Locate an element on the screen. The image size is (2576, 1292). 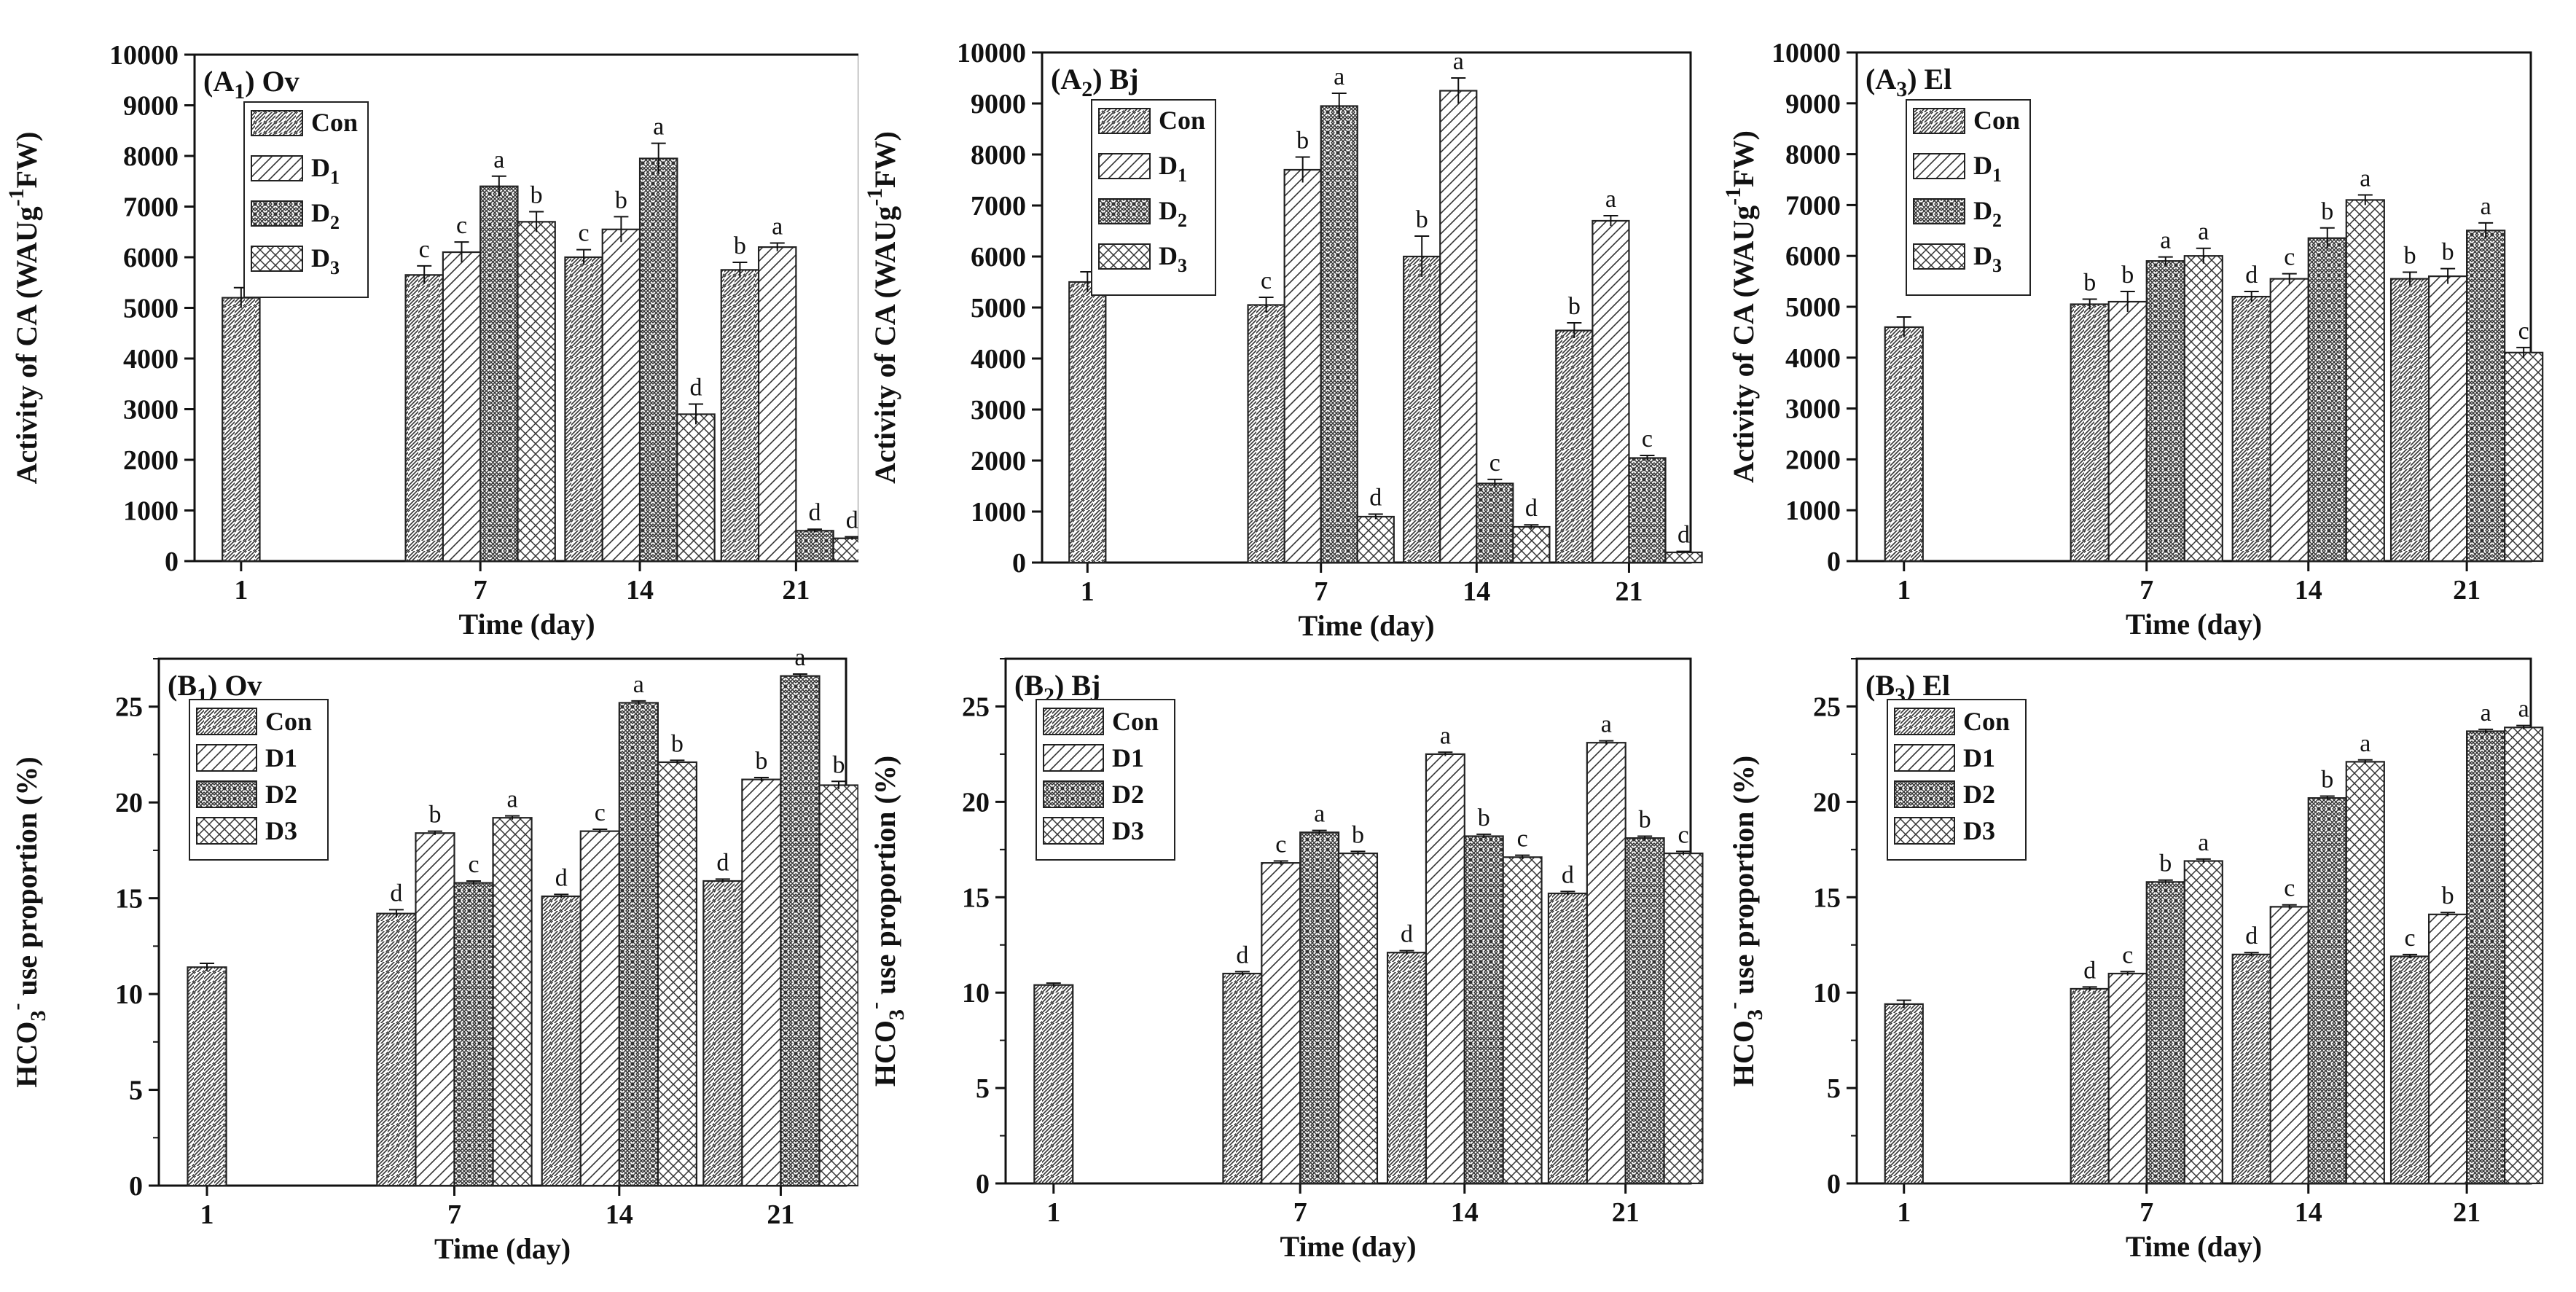
panel-title: (B1) Ov is located at coordinates (215, 689).